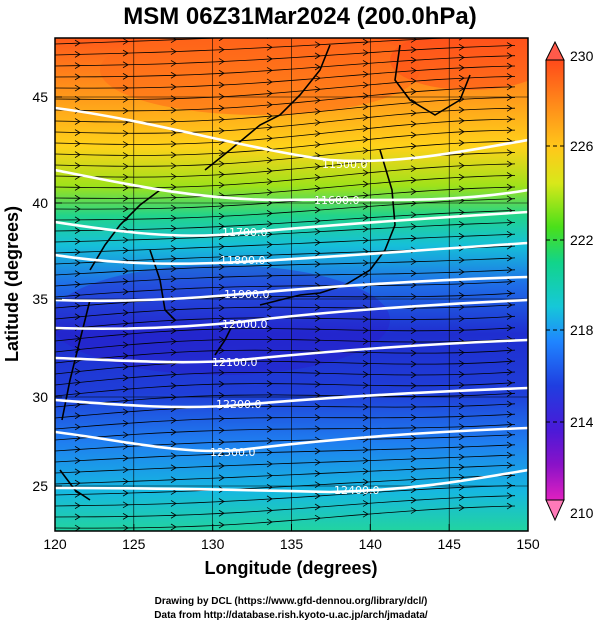  I want to click on colorbar-gradient, so click(555, 280).